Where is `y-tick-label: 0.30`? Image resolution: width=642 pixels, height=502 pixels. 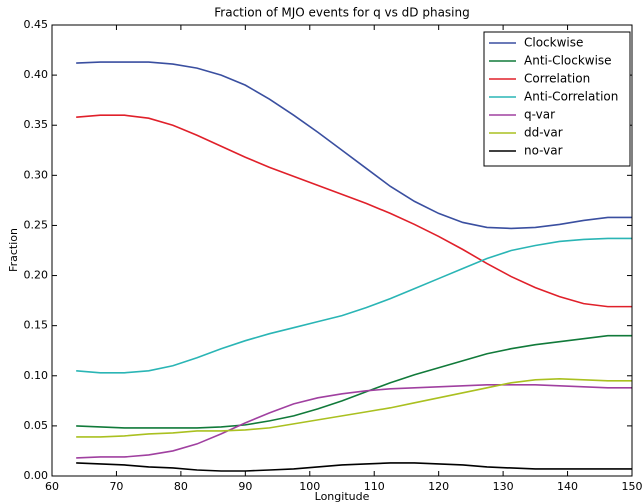
y-tick-label: 0.30 is located at coordinates (36, 174).